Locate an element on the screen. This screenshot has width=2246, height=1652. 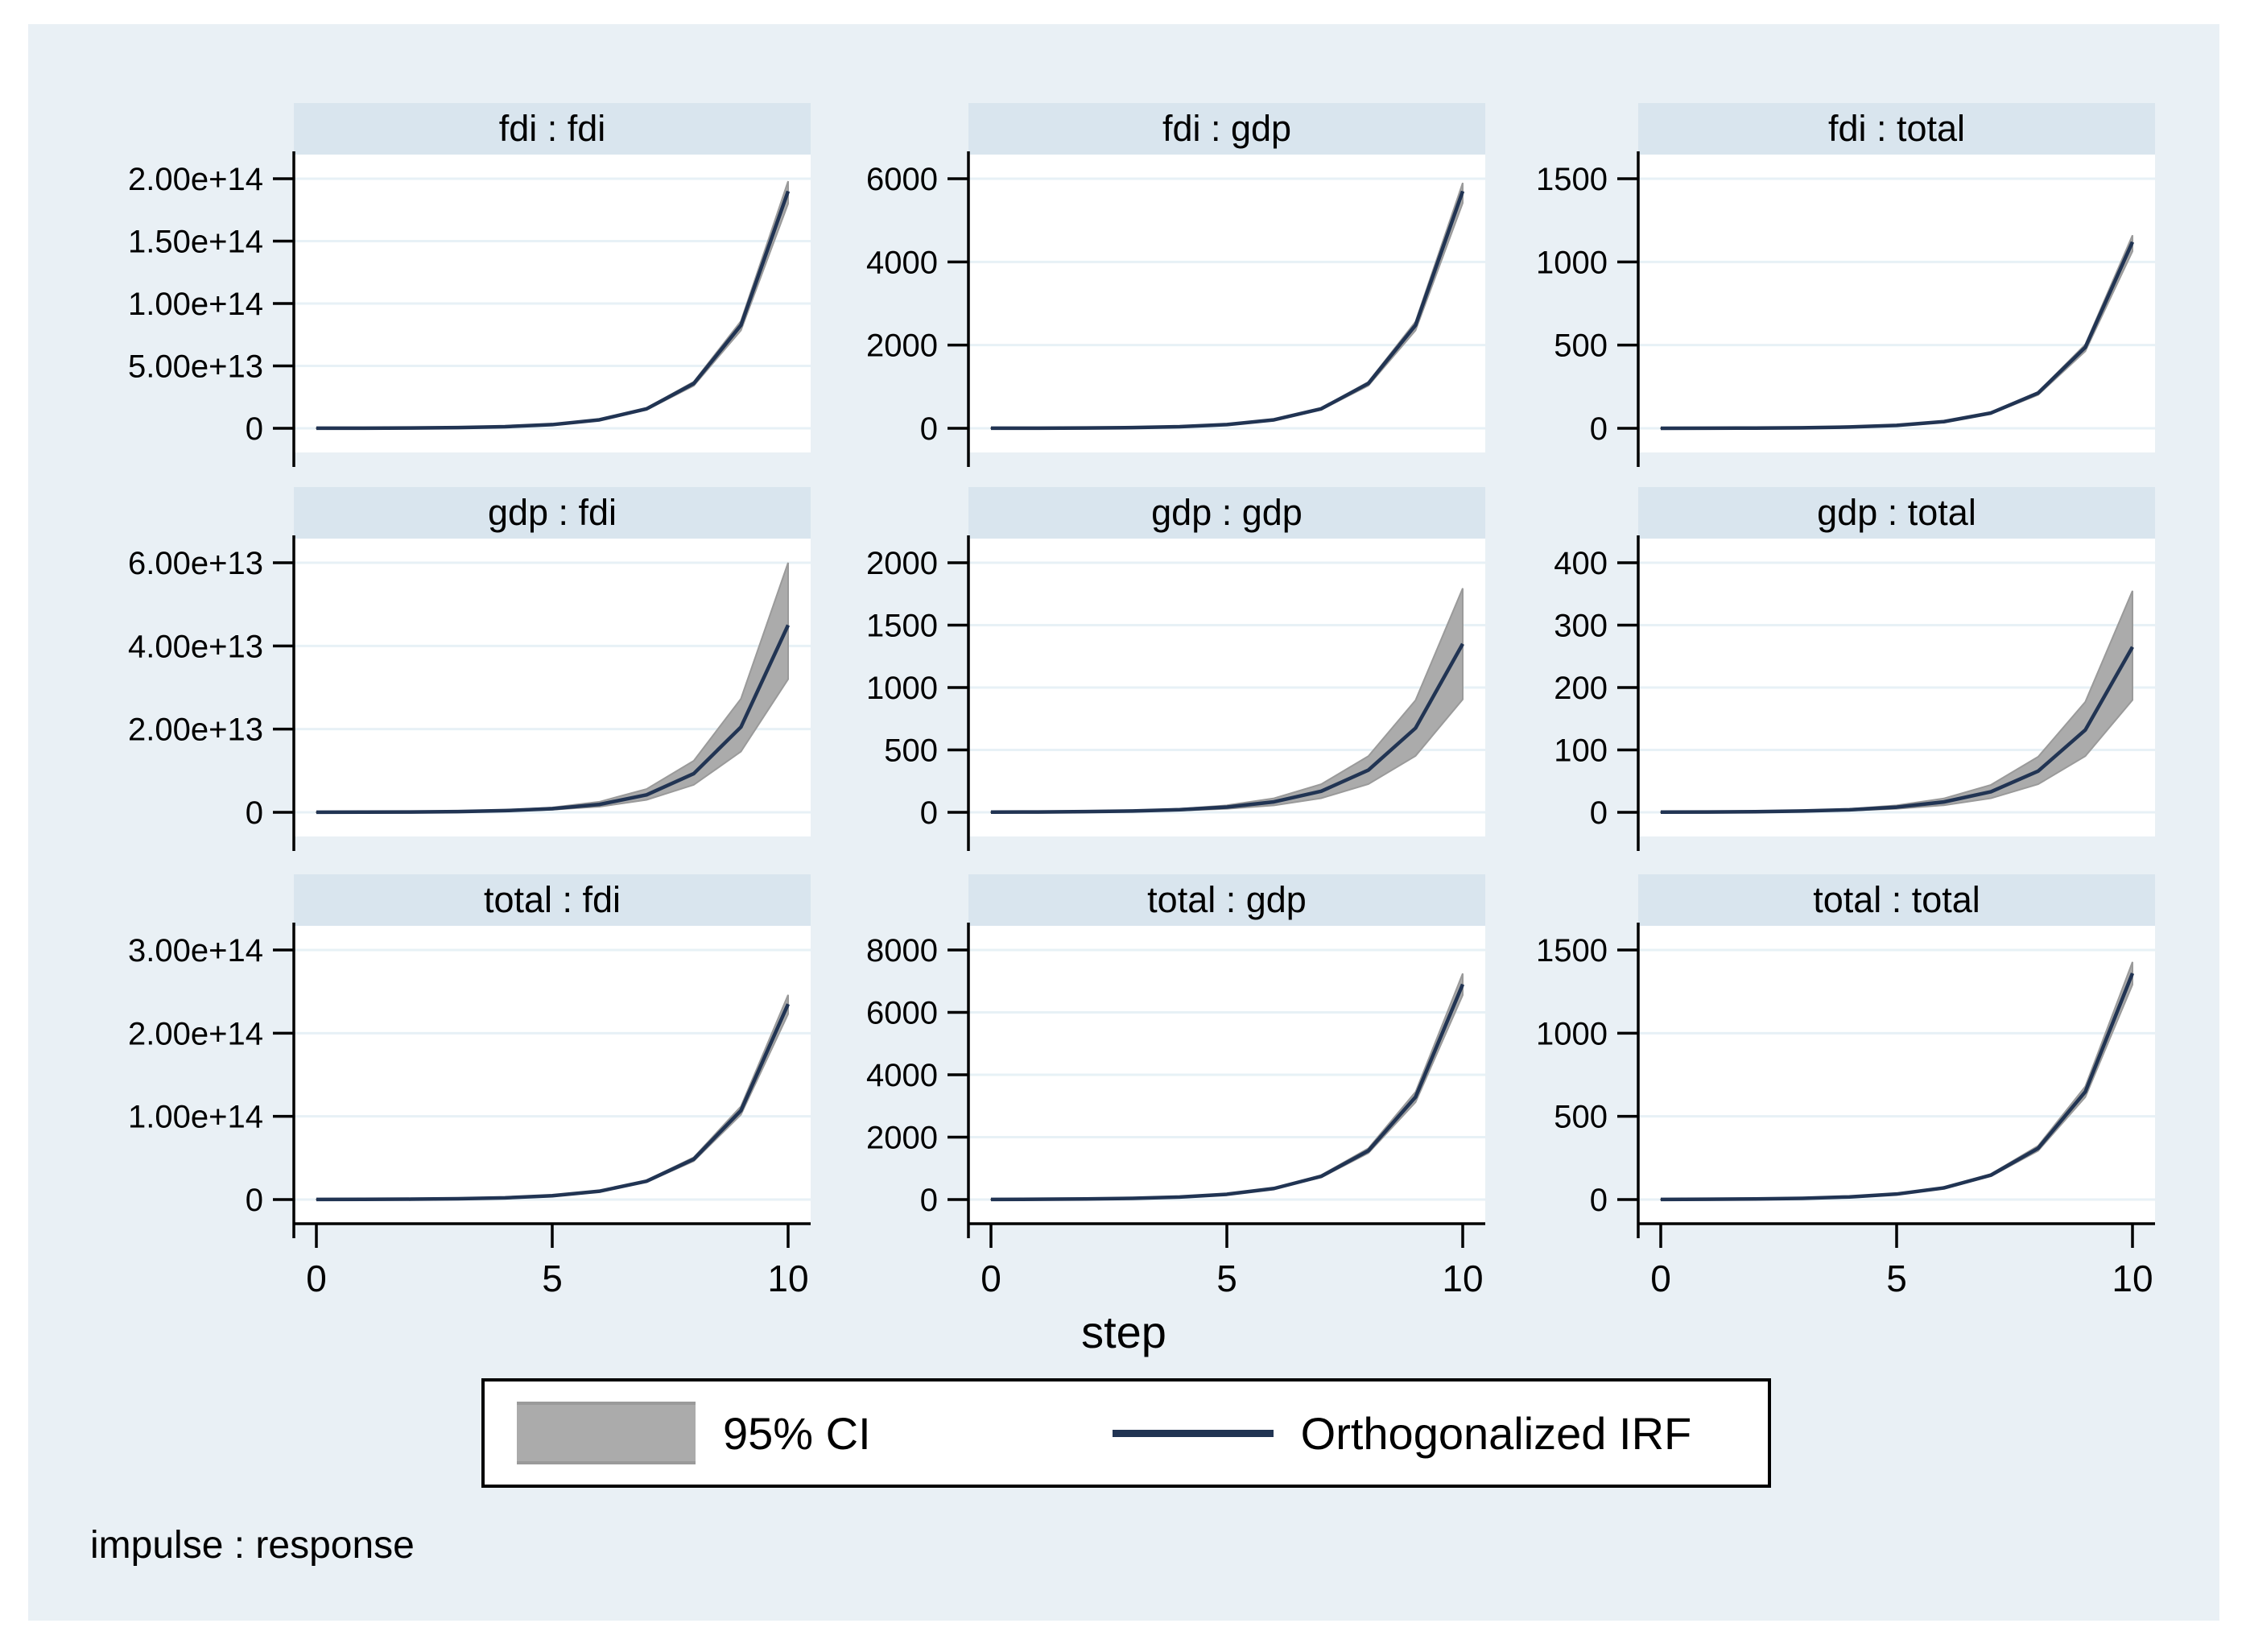
impulse-response-note: impulse : response is located at coordinates (252, 1546).